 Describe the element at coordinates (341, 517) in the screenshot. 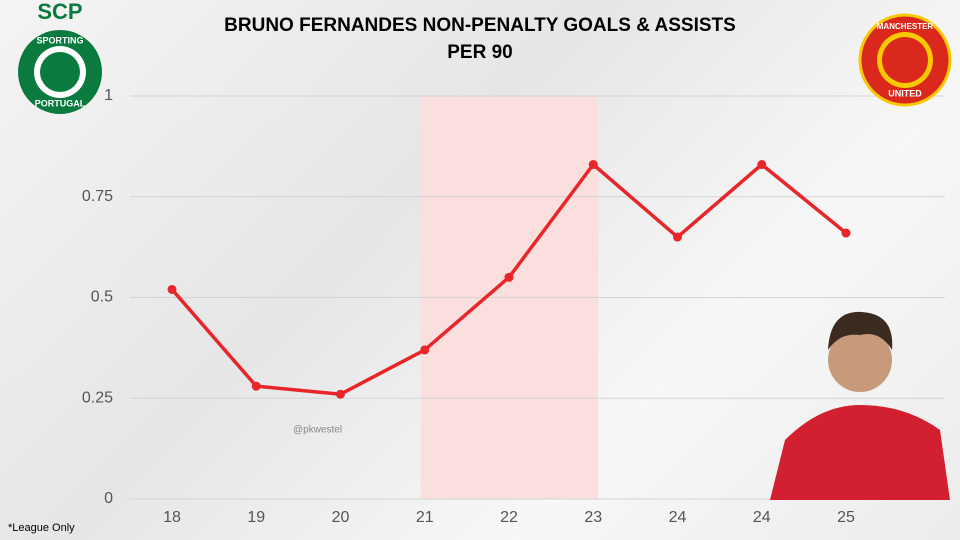

I see `x-tick-label: 20` at that location.